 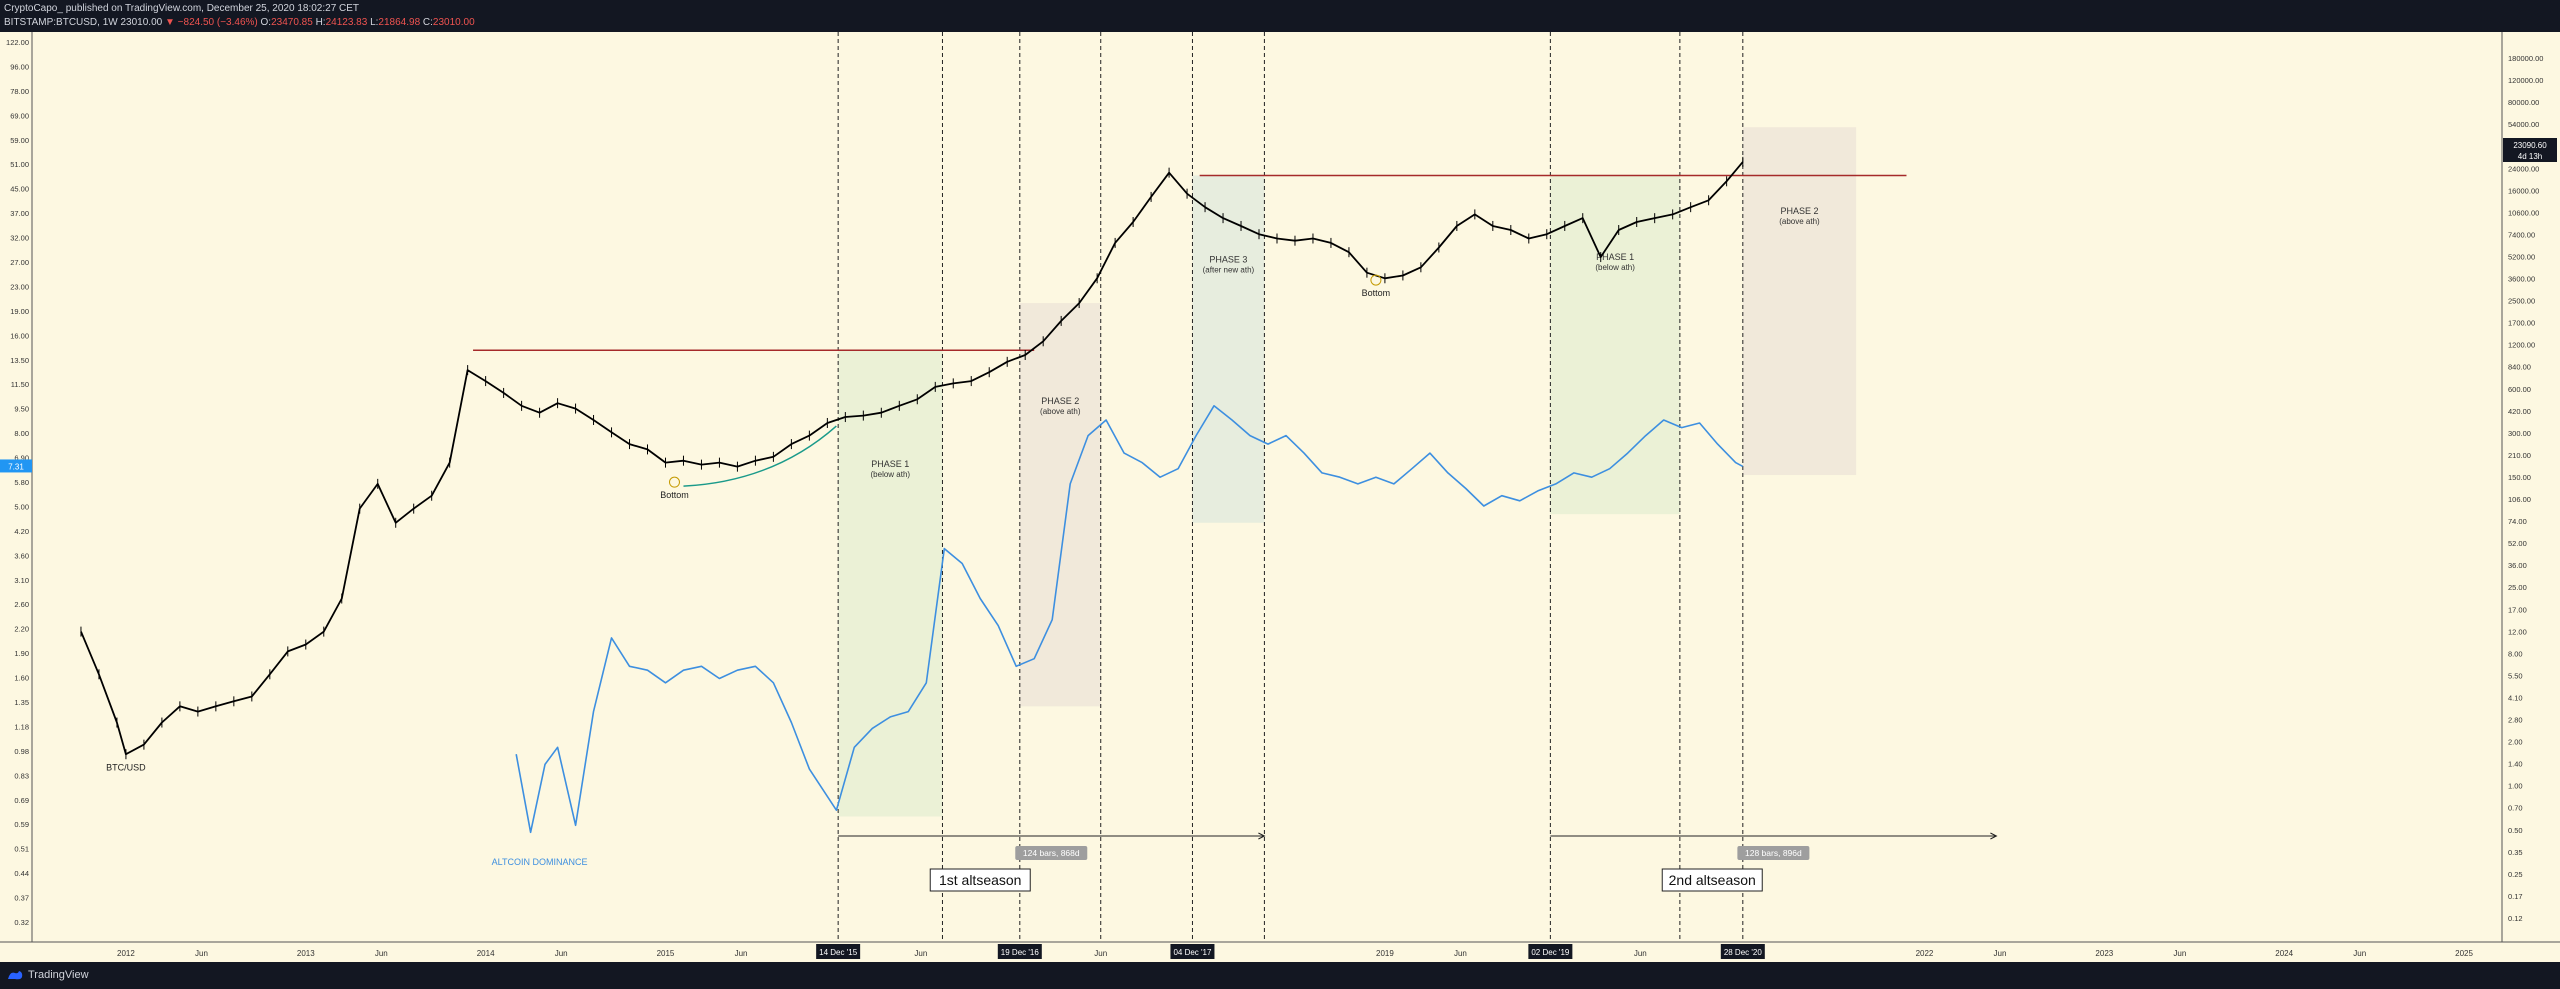 I want to click on time-axis-tick: 2014, so click(x=486, y=953).